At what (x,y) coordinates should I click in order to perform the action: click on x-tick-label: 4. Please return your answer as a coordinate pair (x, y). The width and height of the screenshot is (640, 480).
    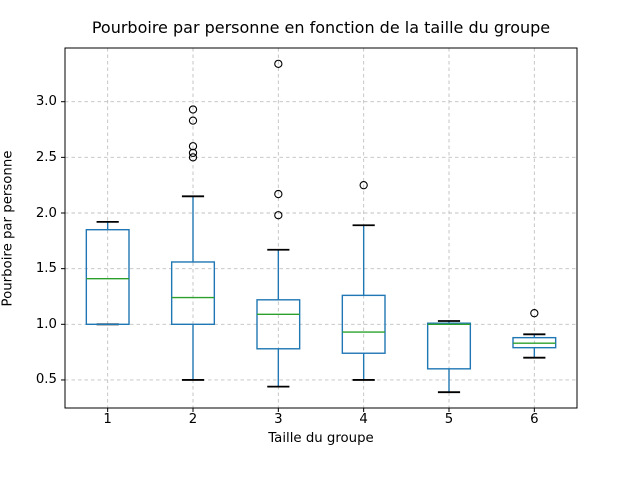
    Looking at the image, I should click on (363, 419).